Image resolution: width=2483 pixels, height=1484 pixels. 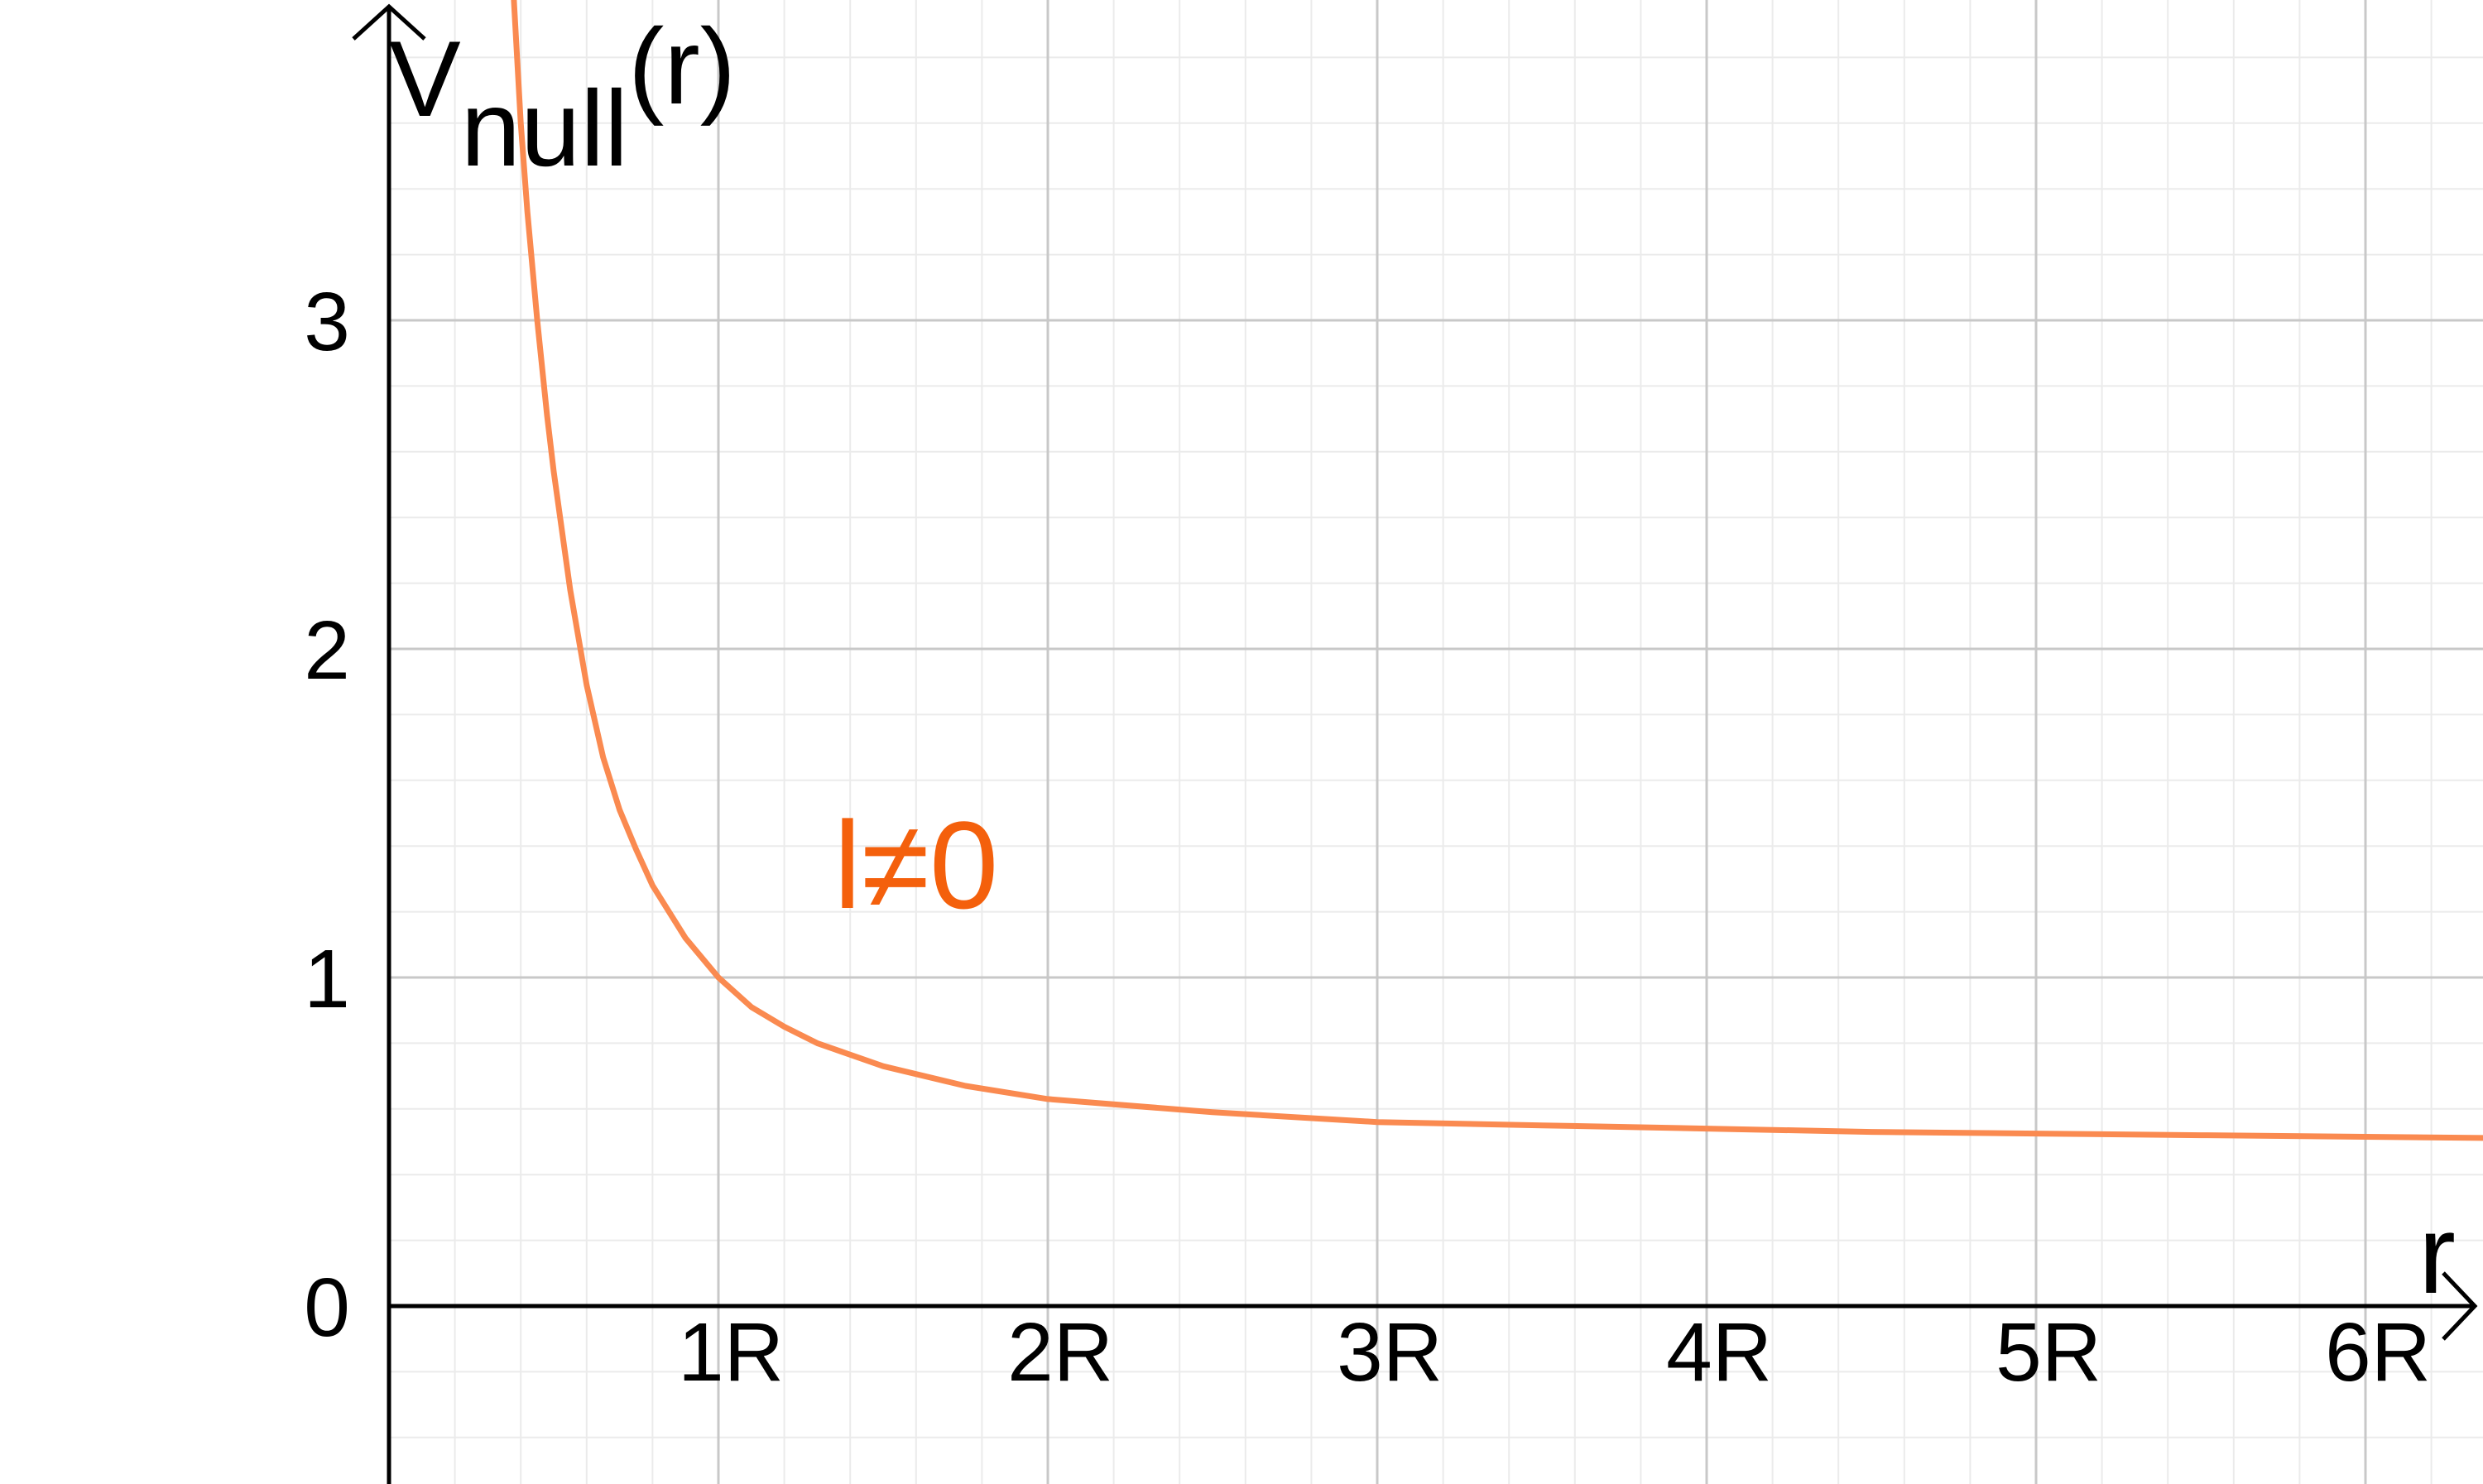 What do you see at coordinates (327, 650) in the screenshot?
I see `y-tick-label: 2` at bounding box center [327, 650].